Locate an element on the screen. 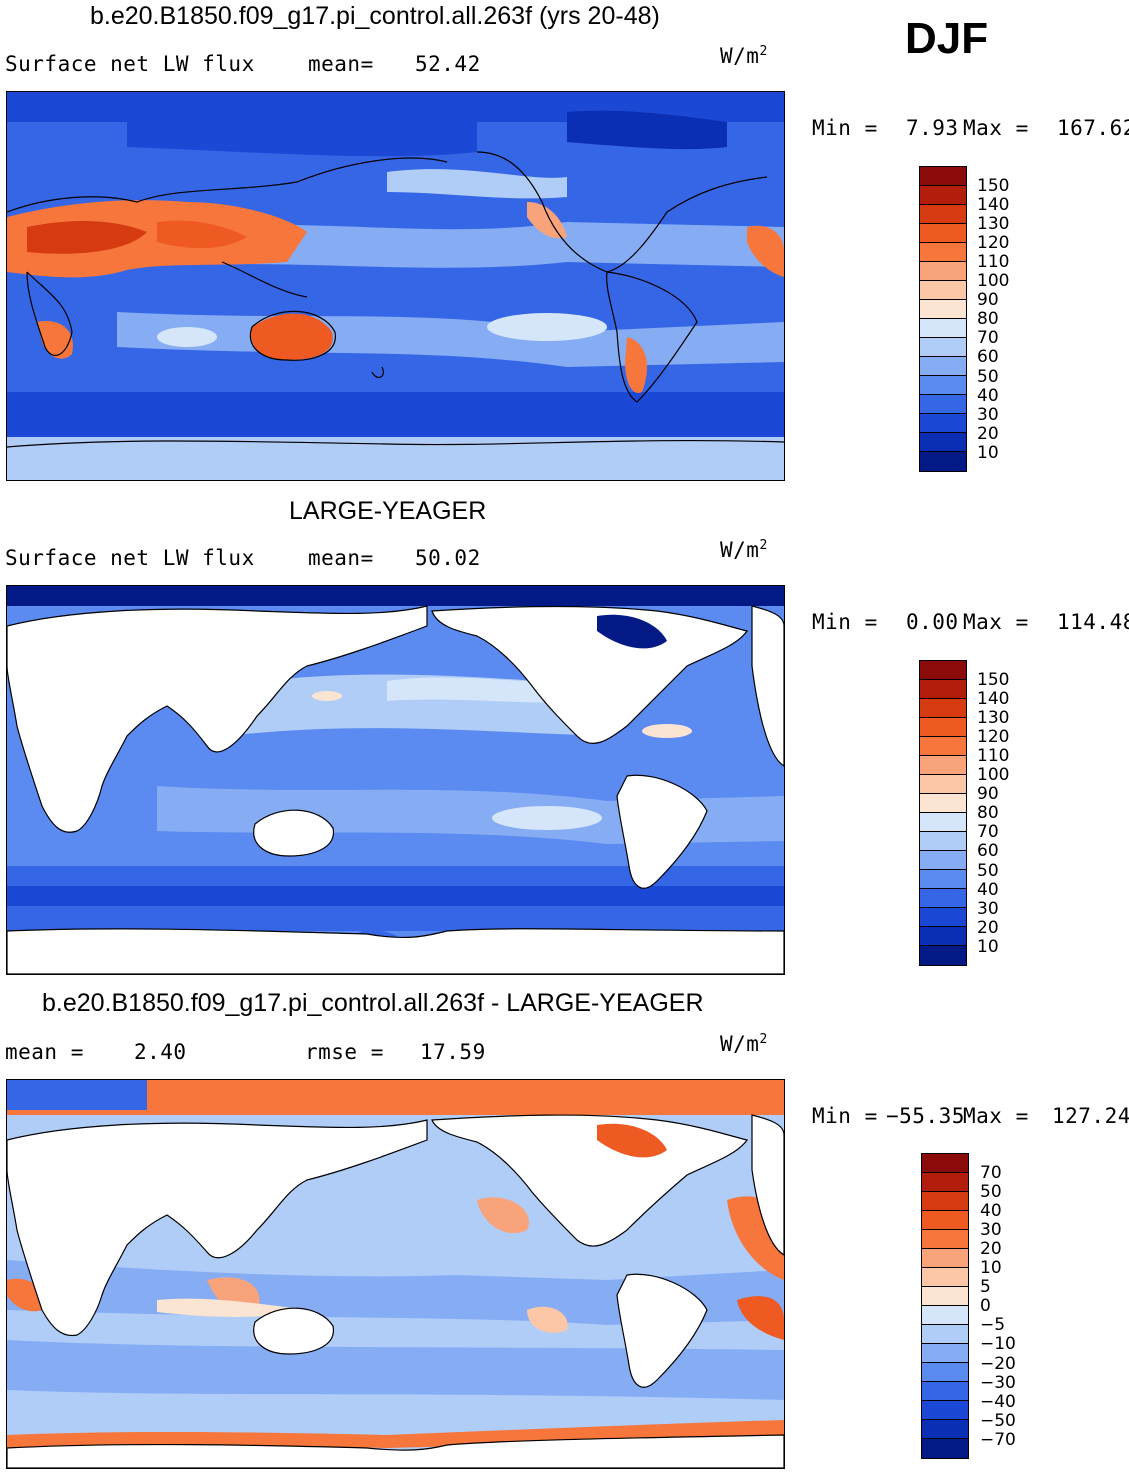 Image resolution: width=1129 pixels, height=1474 pixels. colorbar-tick-label: −5 is located at coordinates (993, 1325).